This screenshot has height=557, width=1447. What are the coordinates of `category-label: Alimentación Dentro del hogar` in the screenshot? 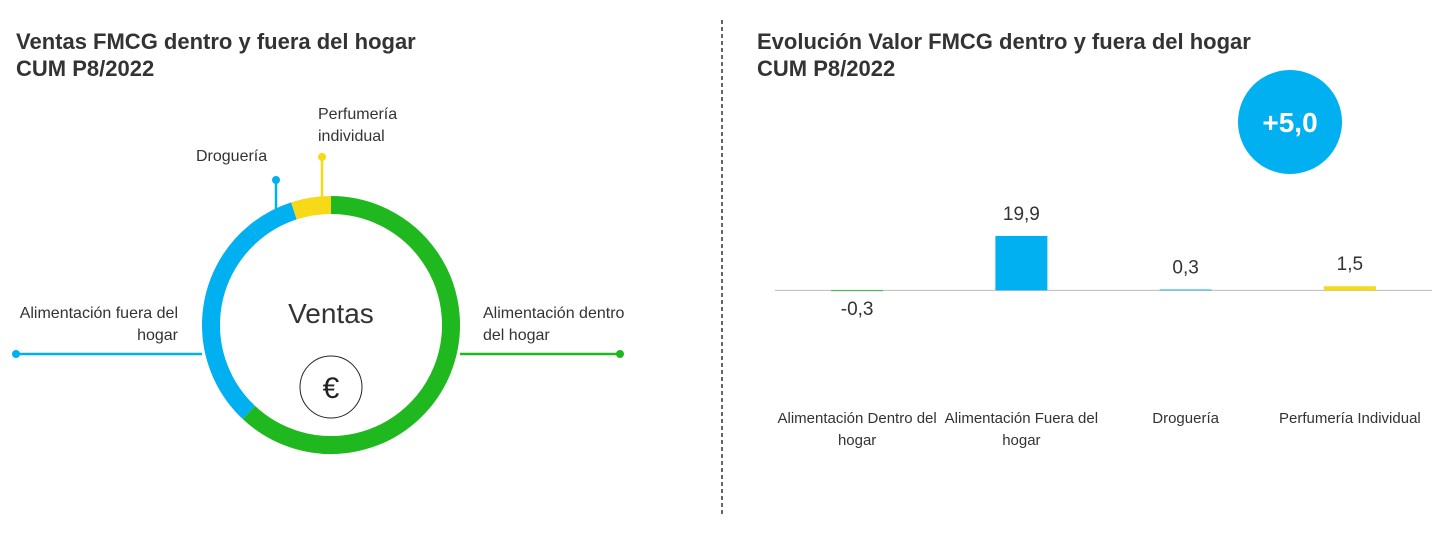 It's located at (857, 429).